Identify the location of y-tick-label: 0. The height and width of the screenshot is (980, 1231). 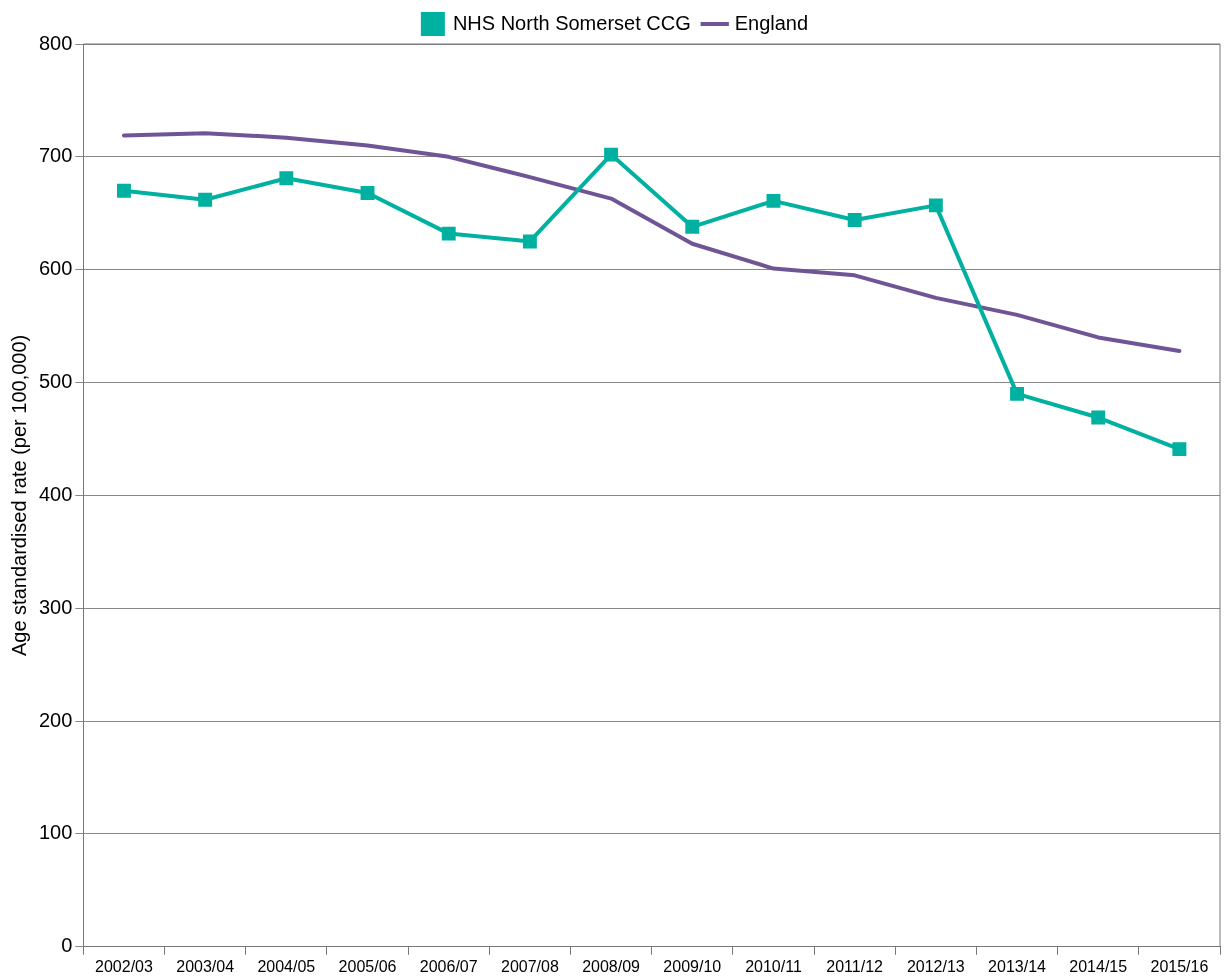
(67, 945).